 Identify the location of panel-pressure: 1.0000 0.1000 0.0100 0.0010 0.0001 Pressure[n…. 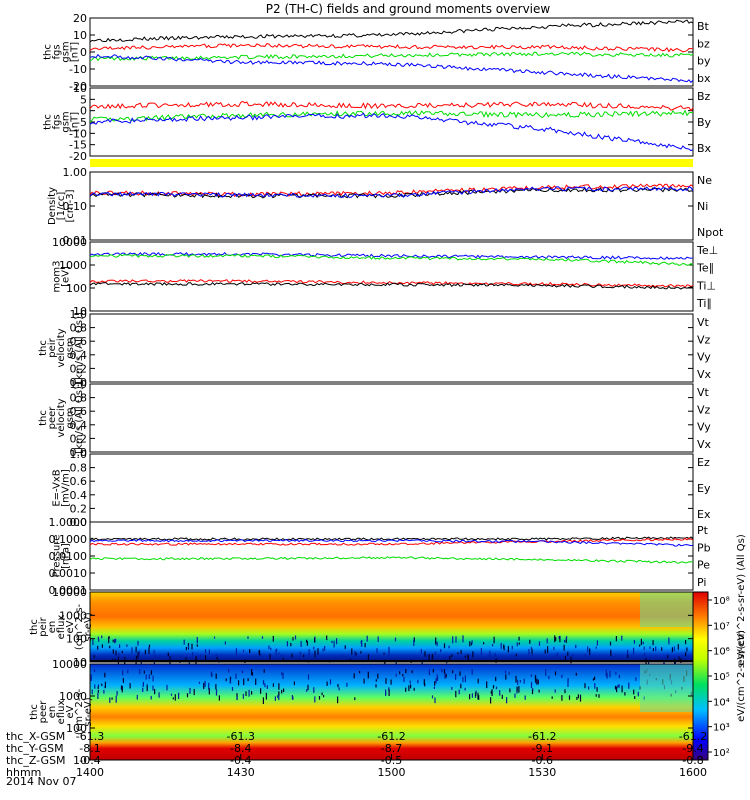
(380, 556).